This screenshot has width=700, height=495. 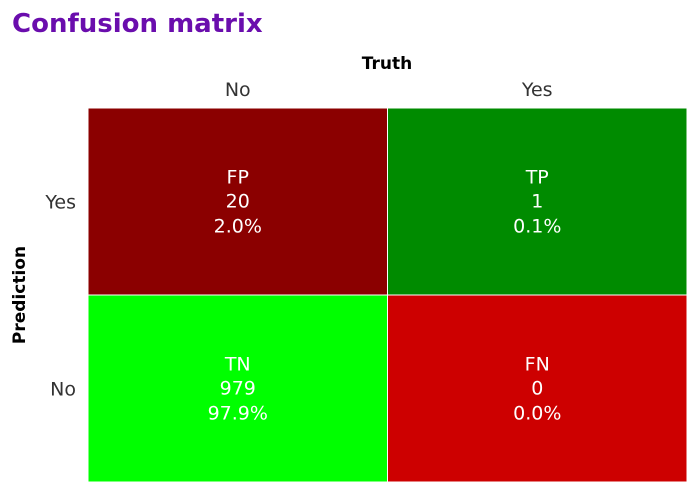 What do you see at coordinates (238, 414) in the screenshot?
I see `cell-percent: 97.9%` at bounding box center [238, 414].